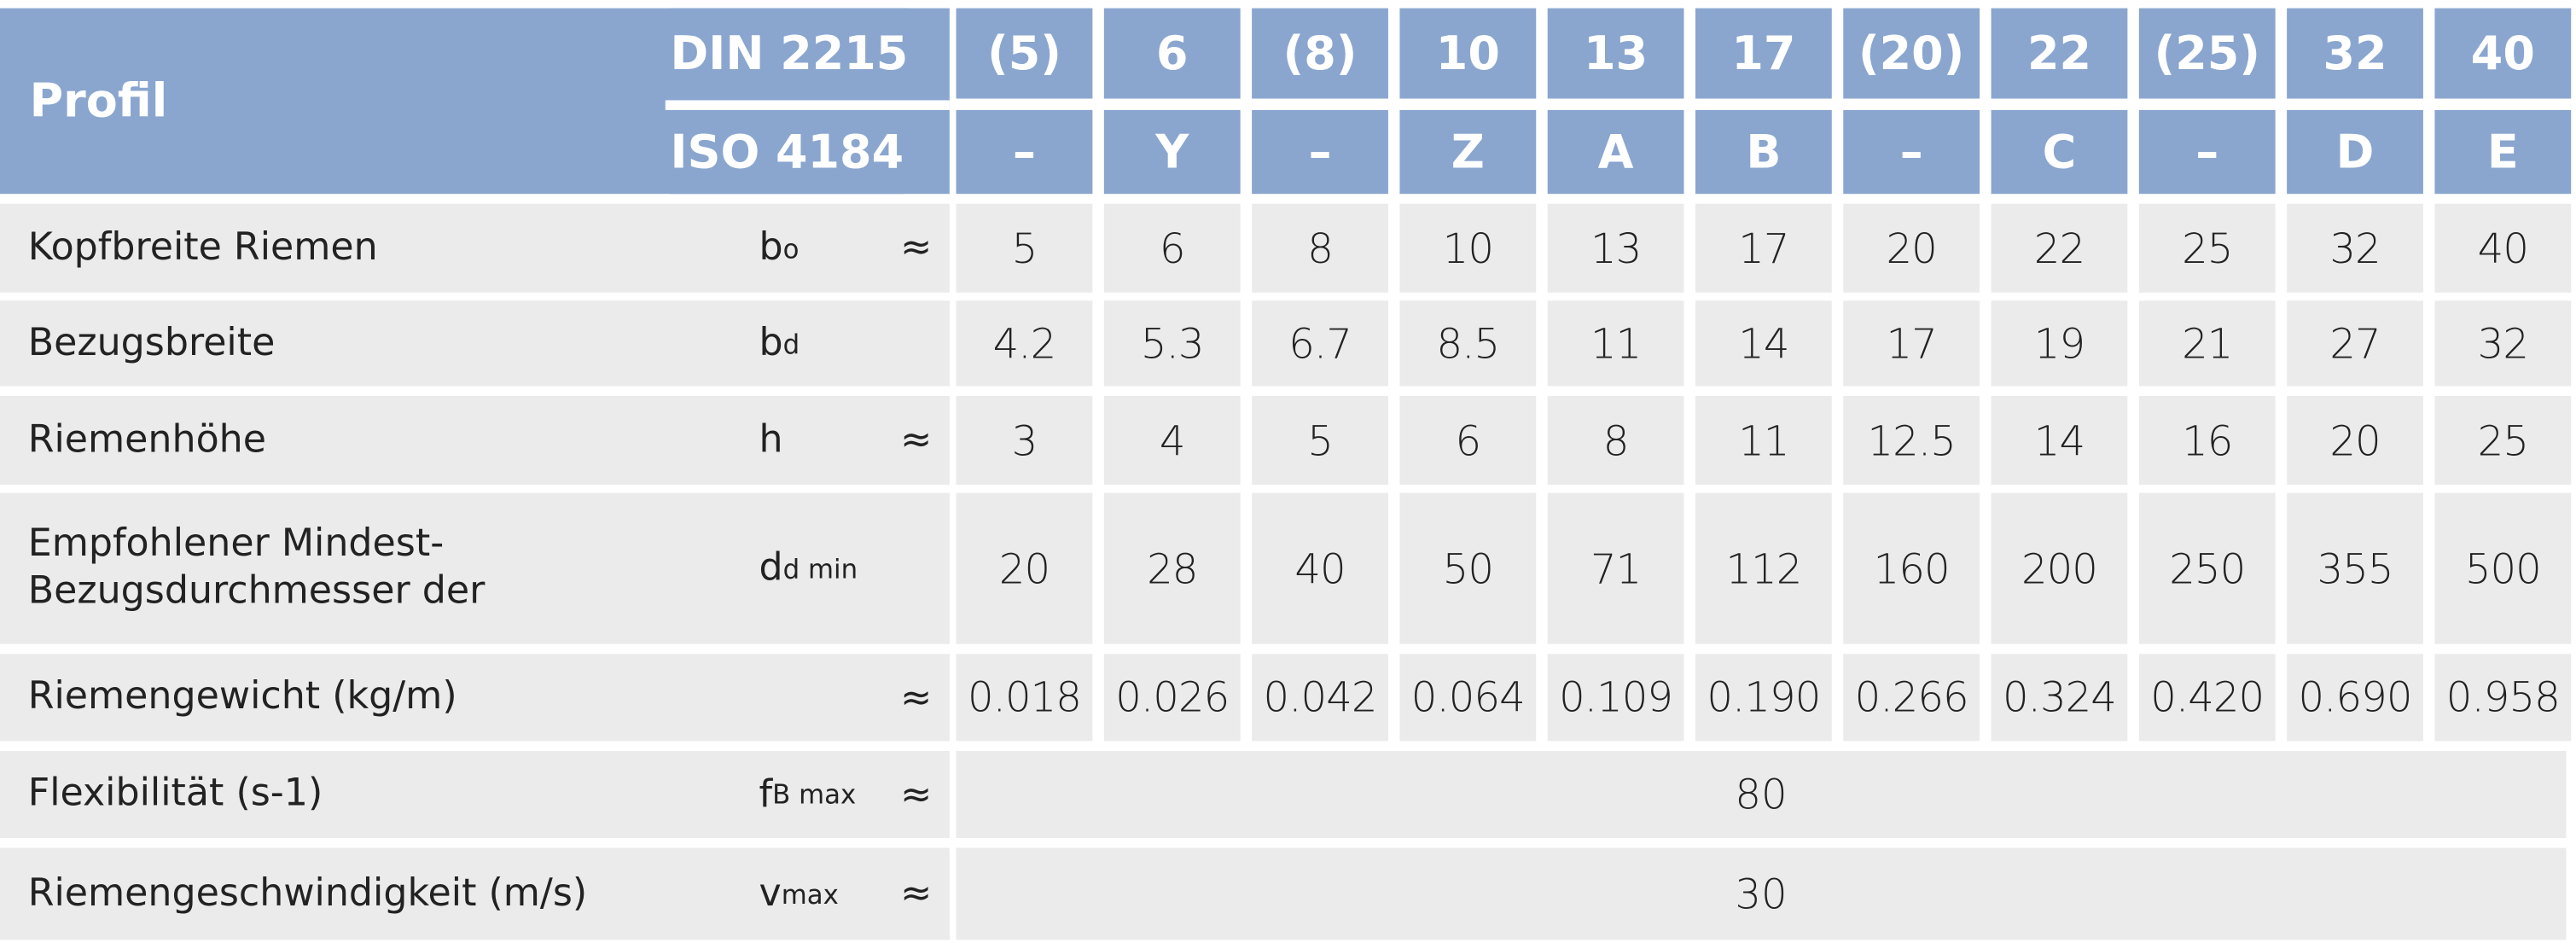  I want to click on value-cell: 0.190, so click(1763, 698).